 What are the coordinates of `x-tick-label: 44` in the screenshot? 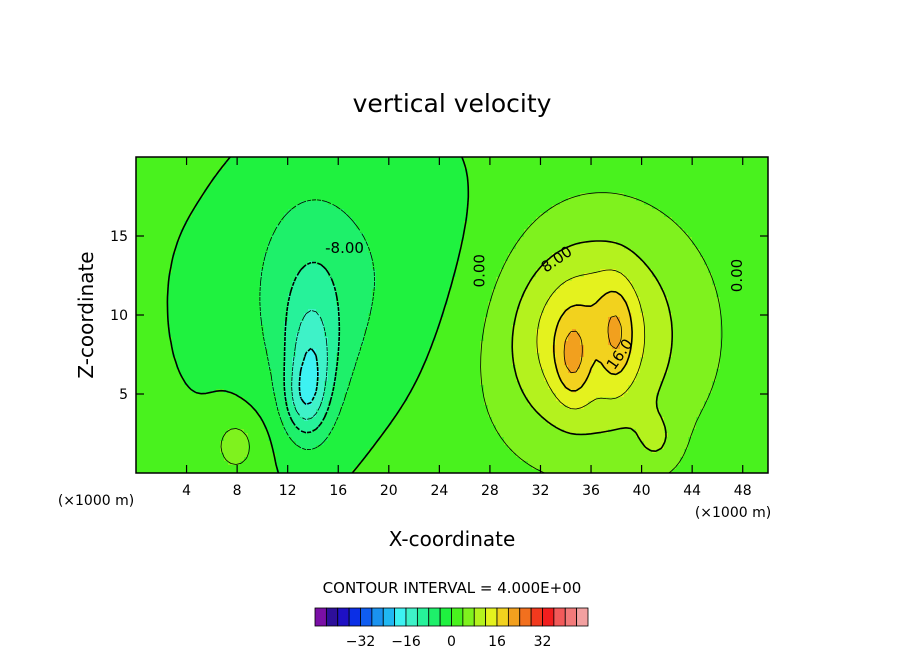 It's located at (692, 491).